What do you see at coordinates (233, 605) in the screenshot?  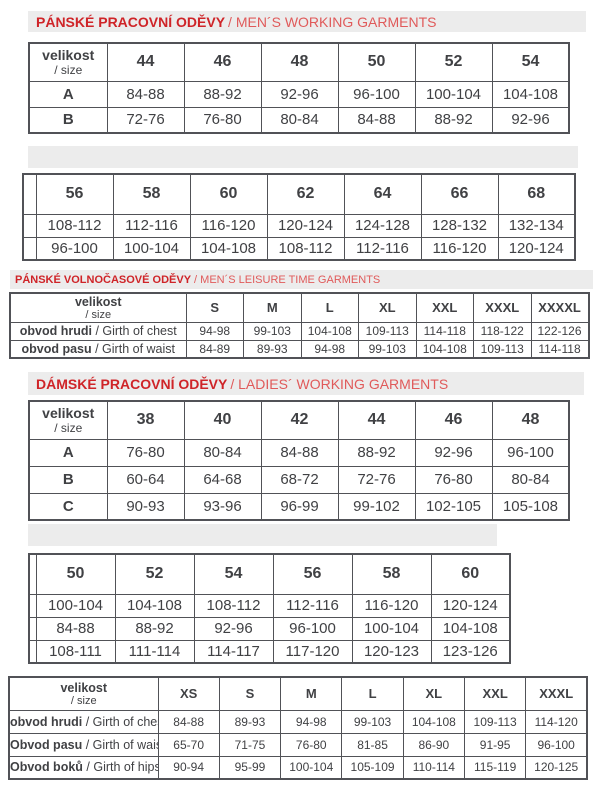 I see `value-cell: 108-112` at bounding box center [233, 605].